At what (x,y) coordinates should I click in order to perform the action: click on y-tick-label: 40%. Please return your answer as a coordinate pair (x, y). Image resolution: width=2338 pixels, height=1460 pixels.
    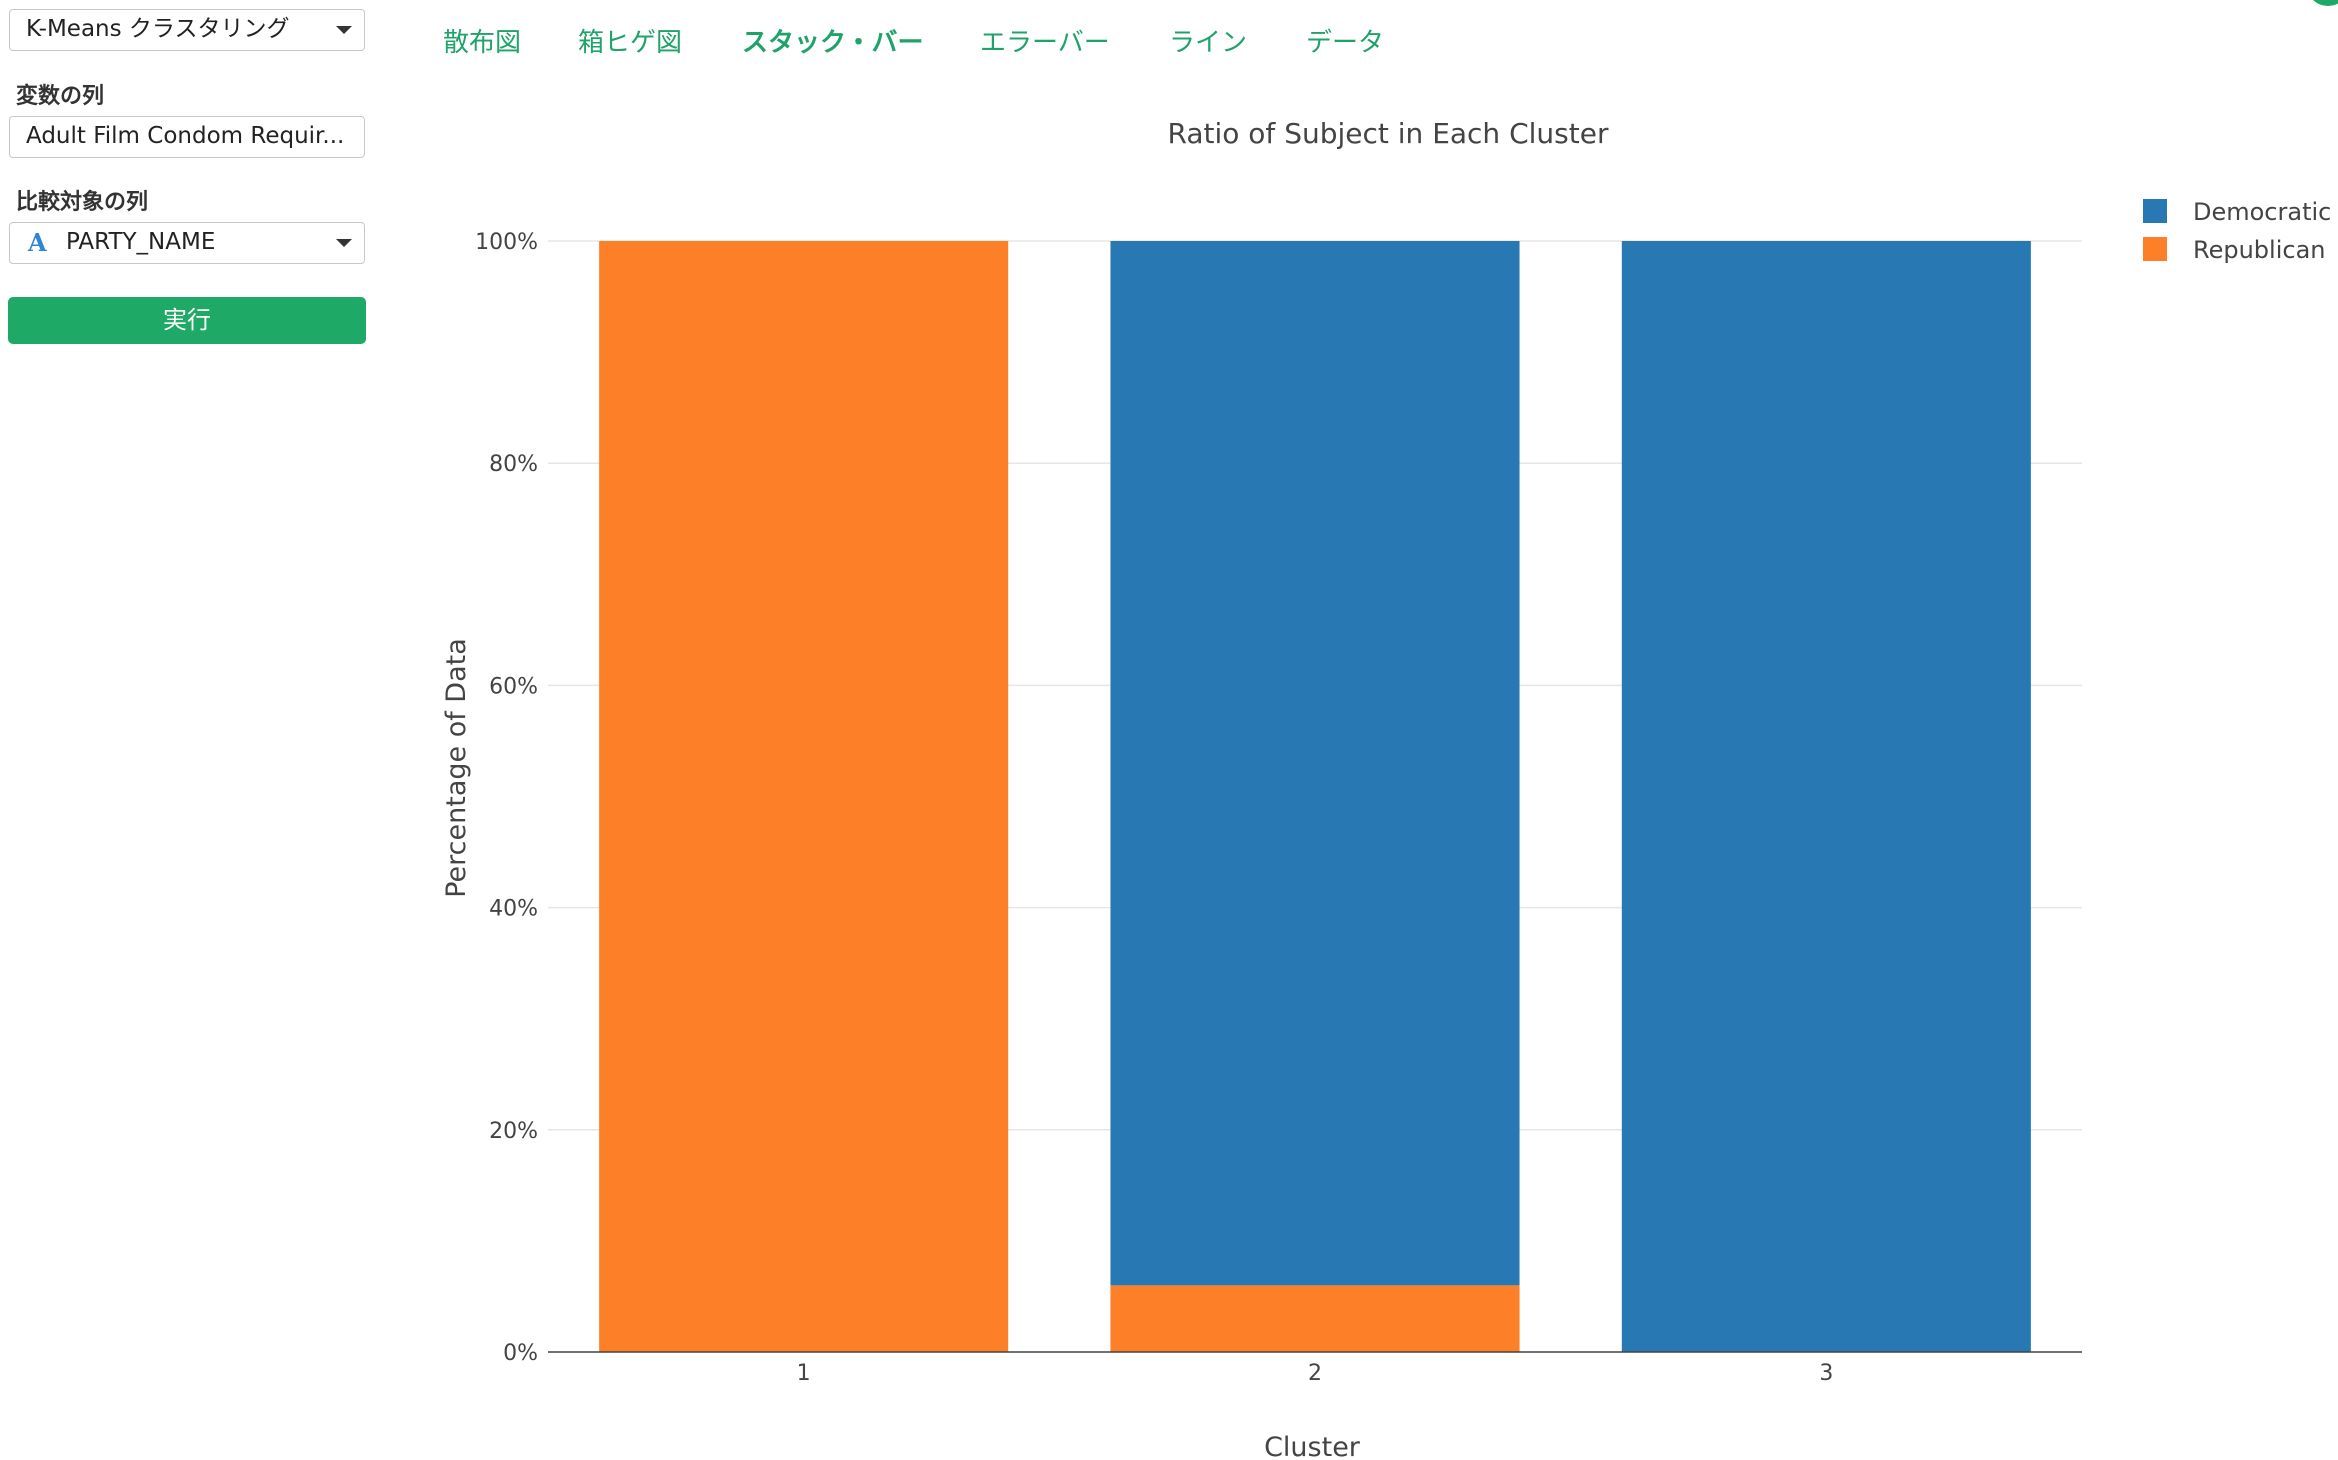
    Looking at the image, I should click on (513, 909).